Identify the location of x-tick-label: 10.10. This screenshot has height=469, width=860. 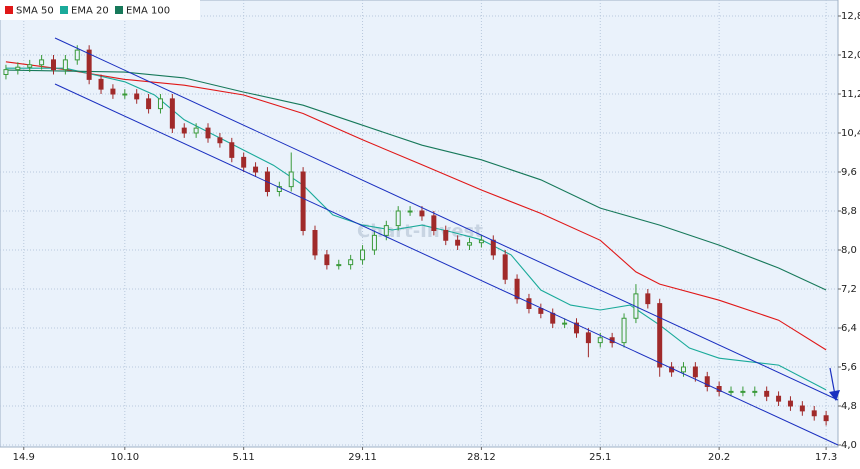
(124, 457).